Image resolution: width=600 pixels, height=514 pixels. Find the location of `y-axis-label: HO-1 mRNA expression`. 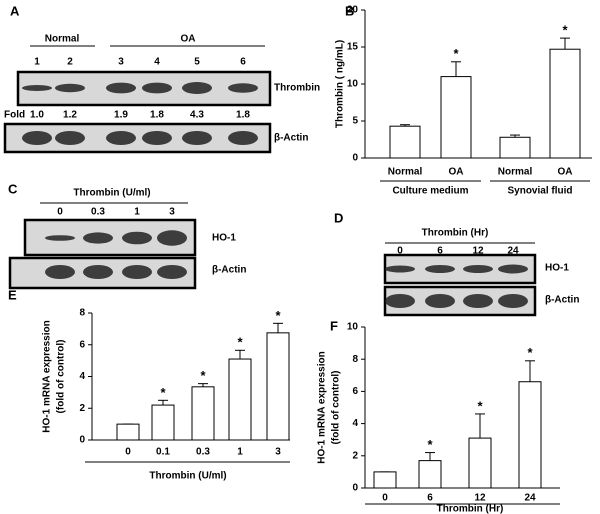

y-axis-label: HO-1 mRNA expression is located at coordinates (47, 376).